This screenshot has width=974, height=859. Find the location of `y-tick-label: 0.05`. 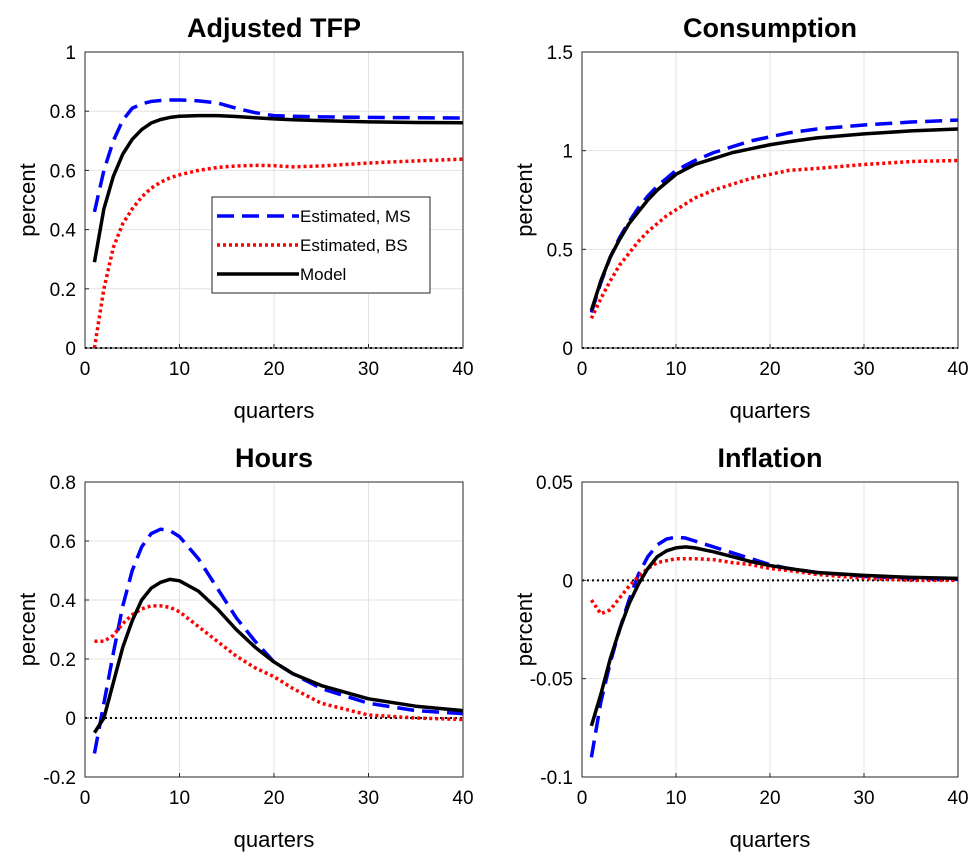

y-tick-label: 0.05 is located at coordinates (554, 483).